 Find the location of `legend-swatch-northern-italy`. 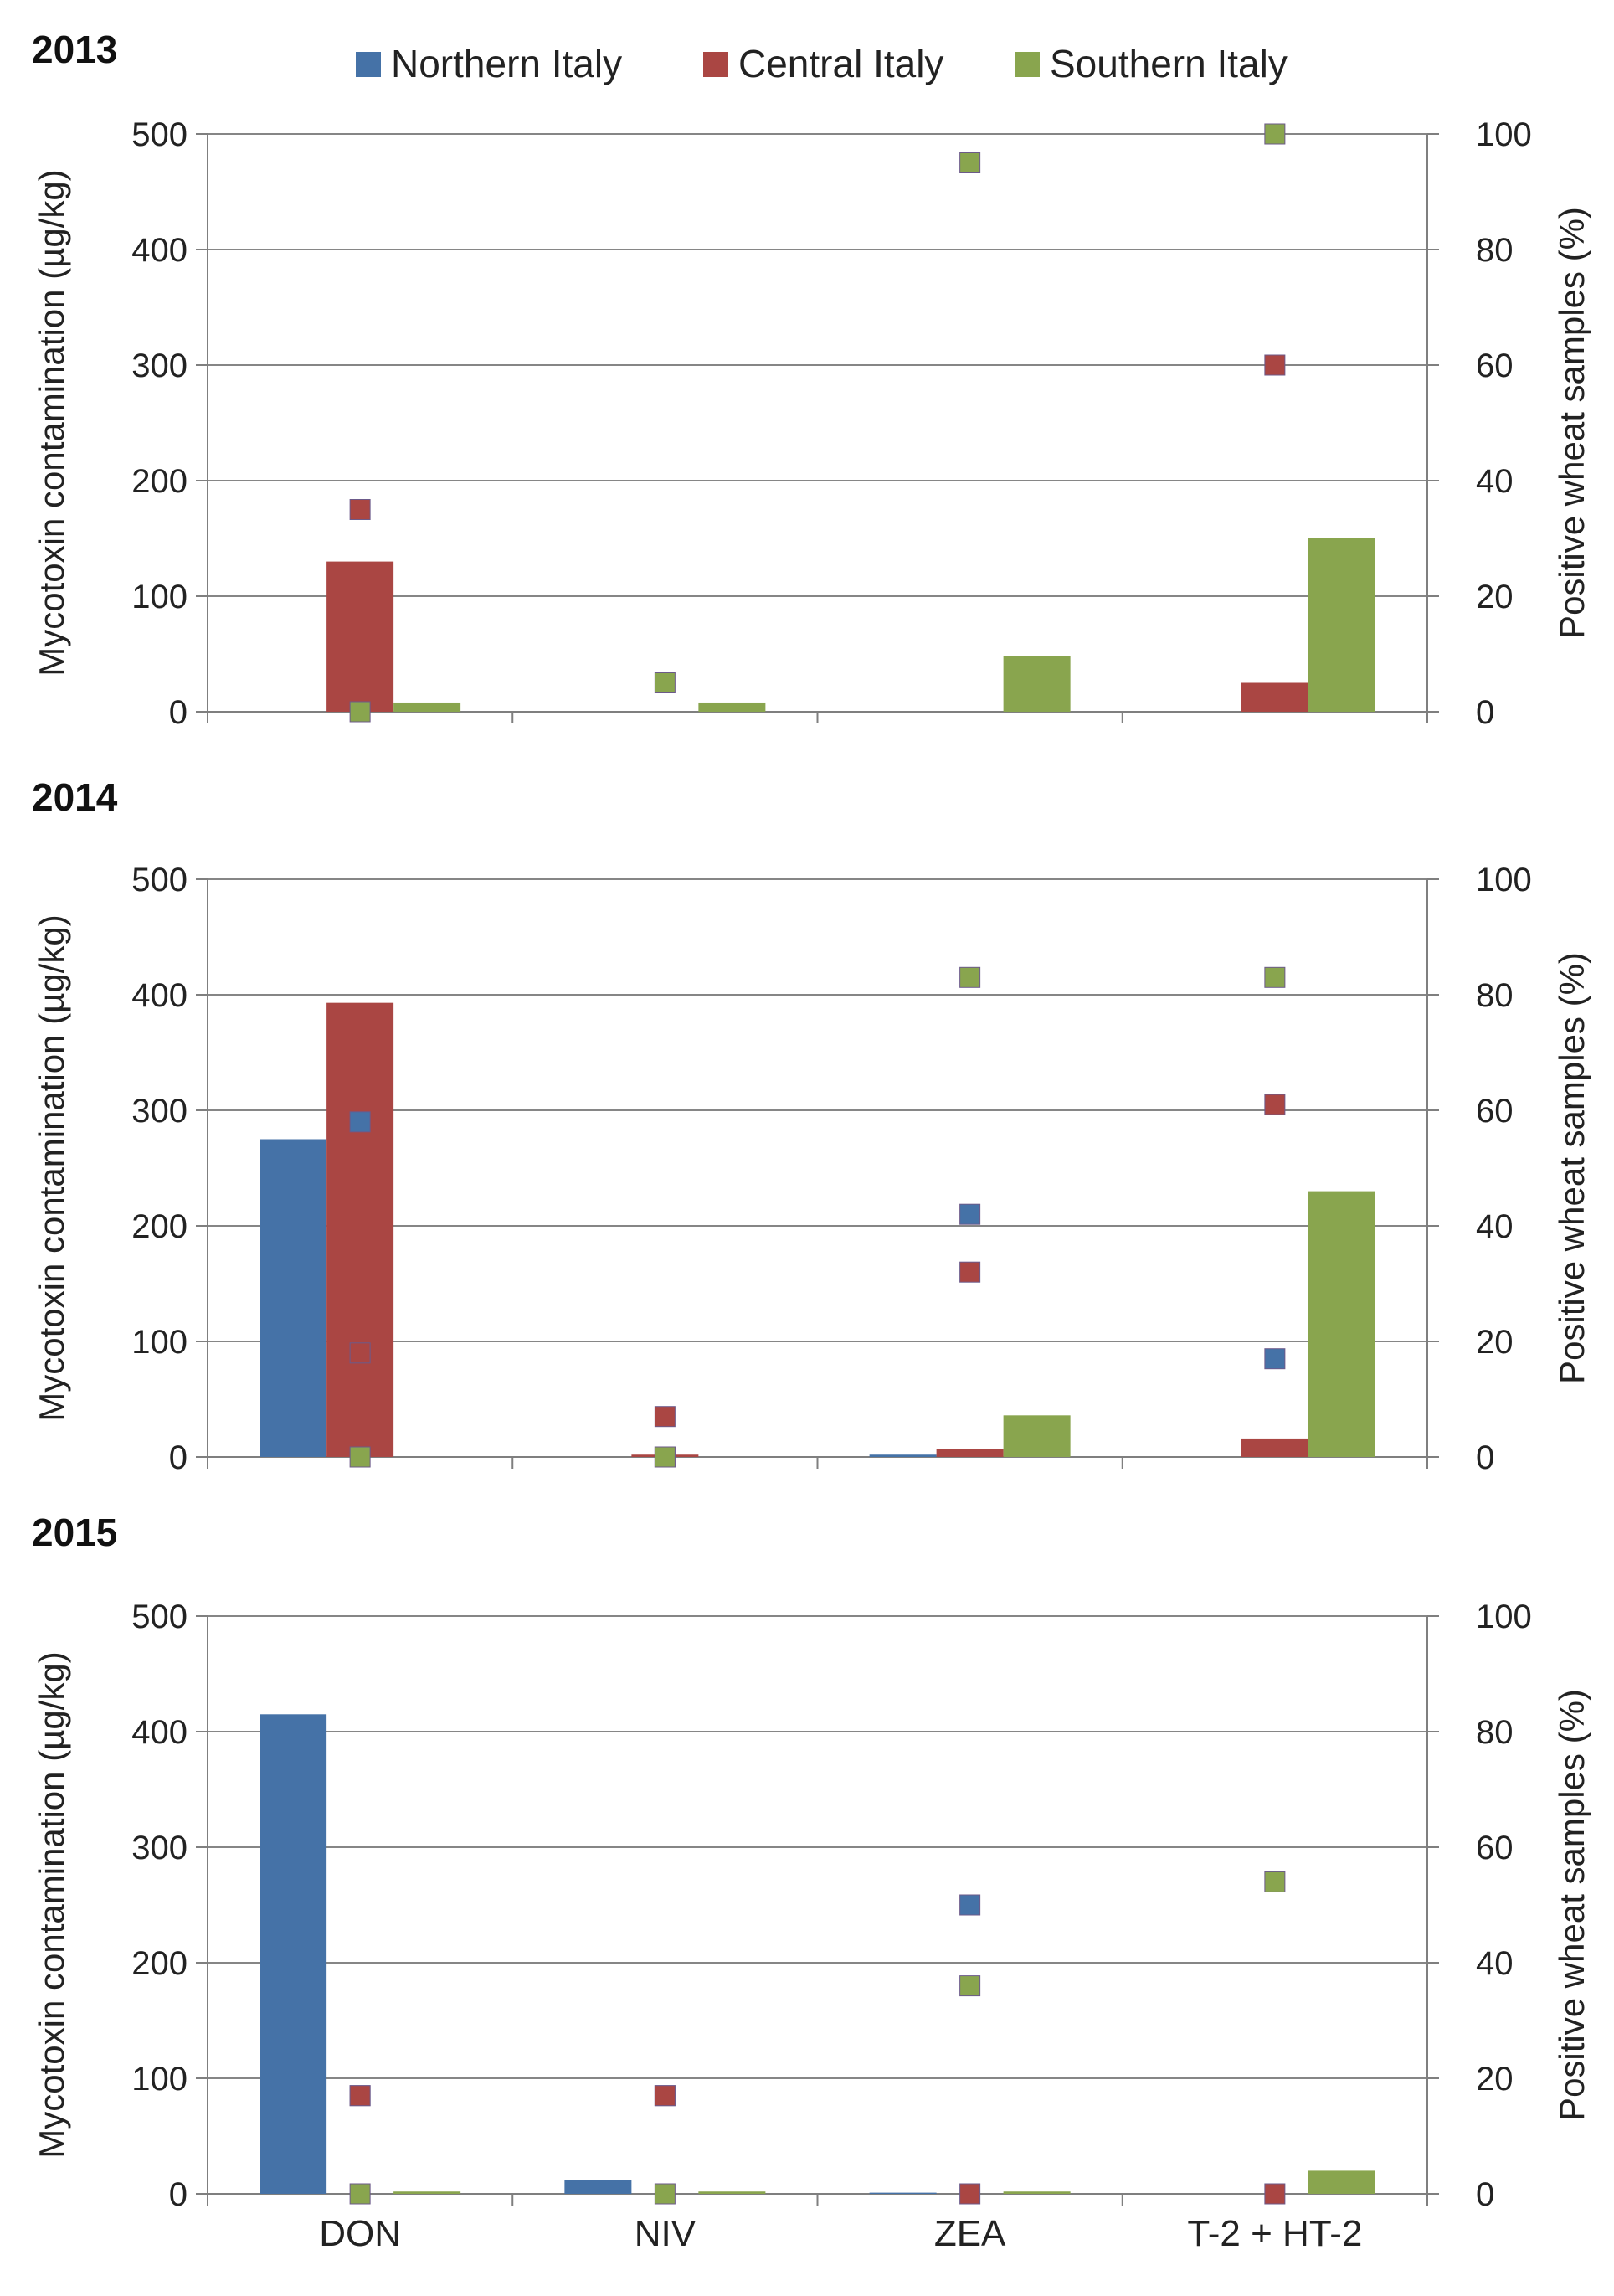

legend-swatch-northern-italy is located at coordinates (368, 64).